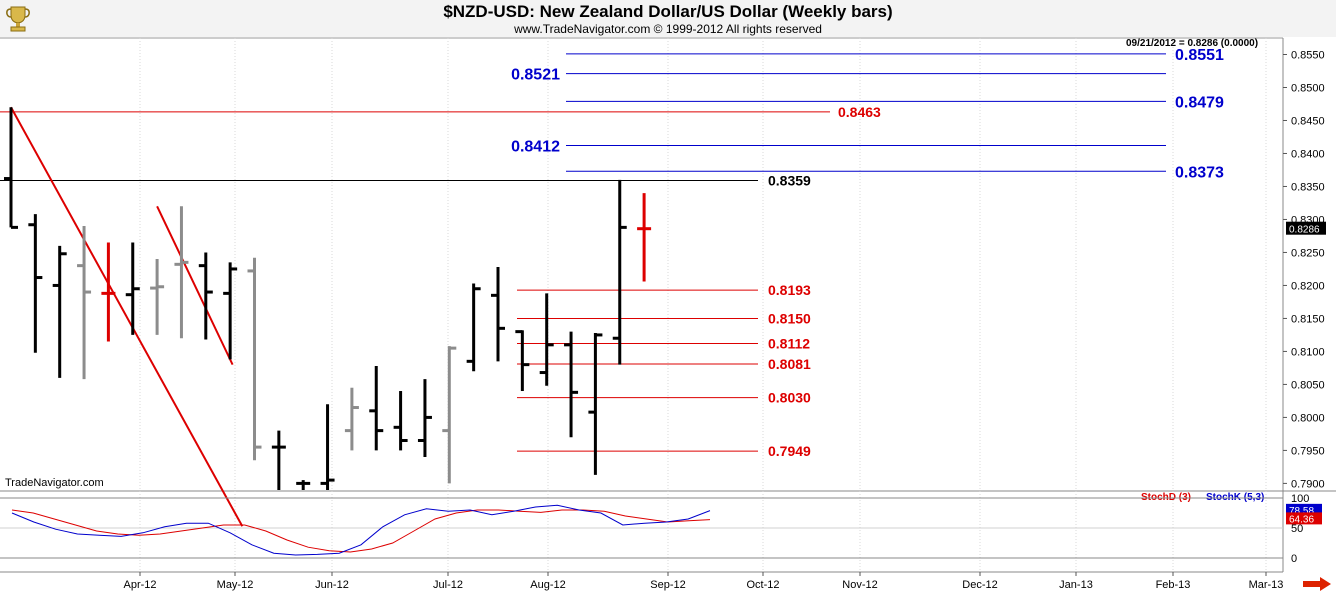 Image resolution: width=1336 pixels, height=596 pixels. I want to click on y-tick-label: 0.8100, so click(1308, 352).